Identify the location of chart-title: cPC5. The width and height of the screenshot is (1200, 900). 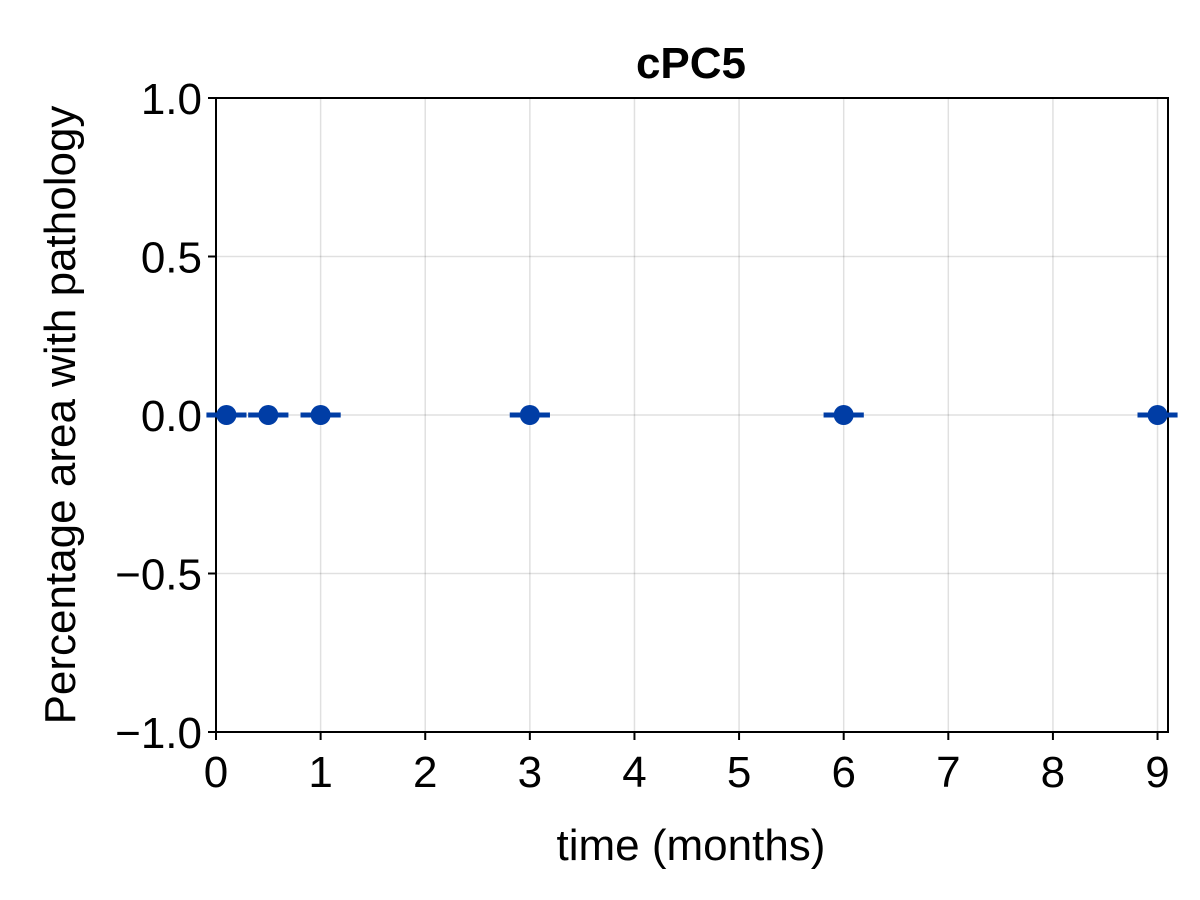
(691, 63).